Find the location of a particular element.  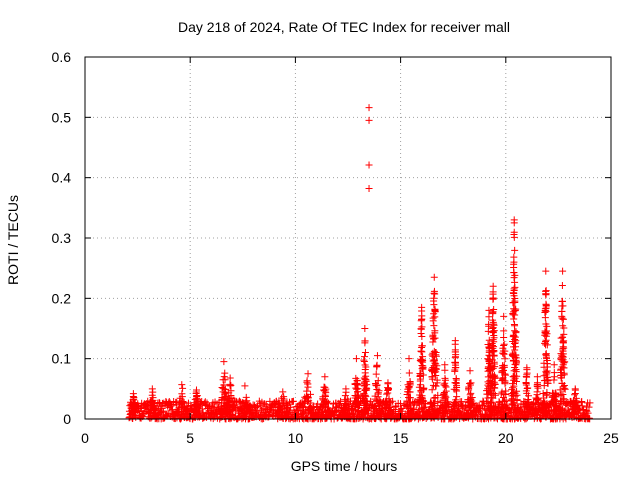

y-tick-label: 0.3 is located at coordinates (62, 238).